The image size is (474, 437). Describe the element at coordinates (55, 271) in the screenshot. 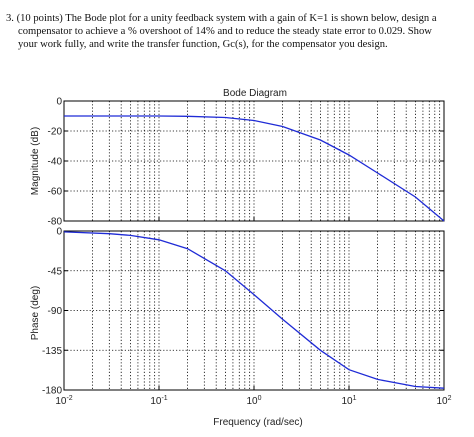

I see `phase-y-tick-label: -45` at that location.